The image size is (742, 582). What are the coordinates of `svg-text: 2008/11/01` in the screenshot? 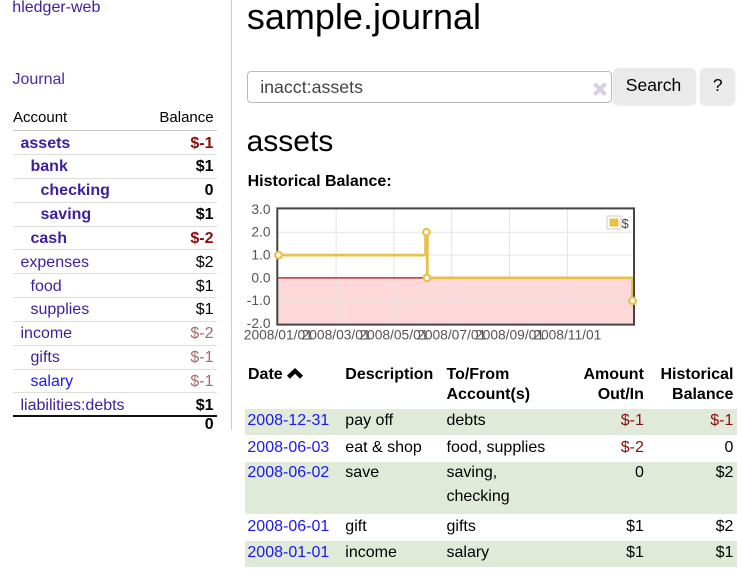 It's located at (567, 335).